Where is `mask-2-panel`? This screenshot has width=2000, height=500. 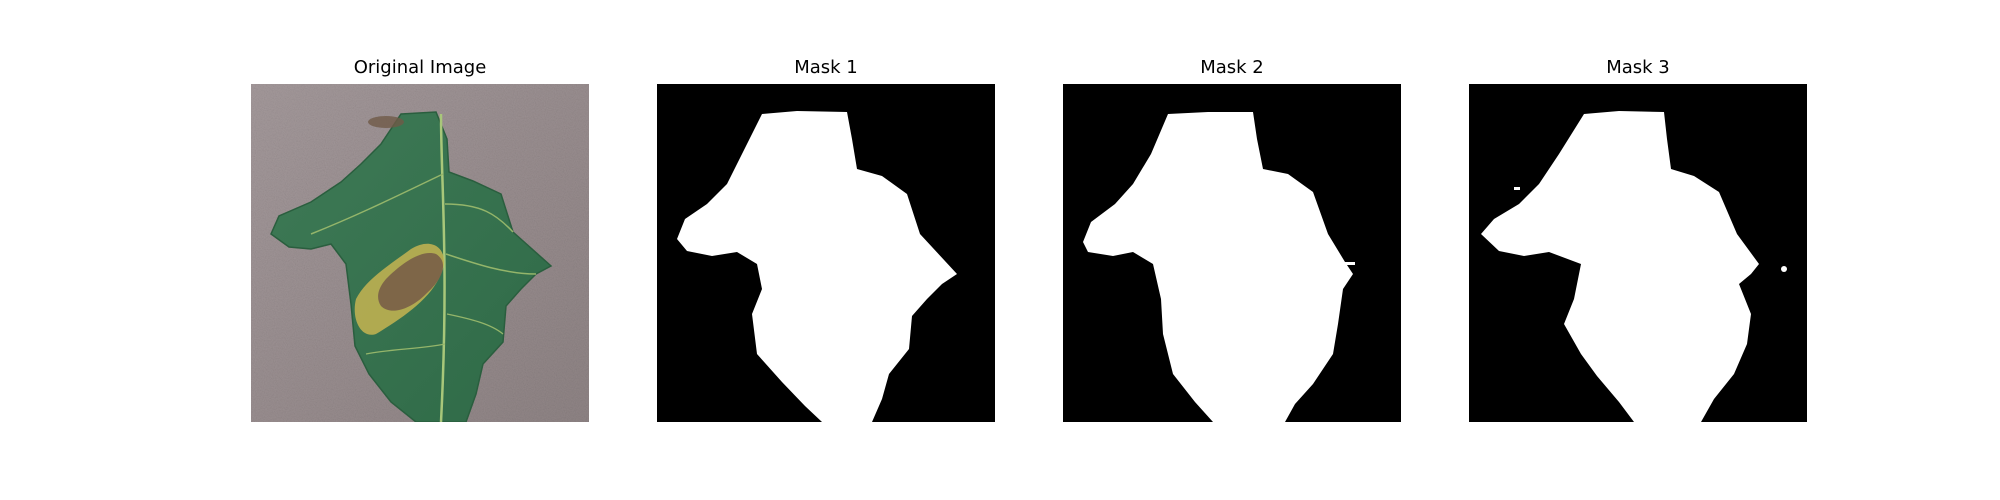 mask-2-panel is located at coordinates (1232, 253).